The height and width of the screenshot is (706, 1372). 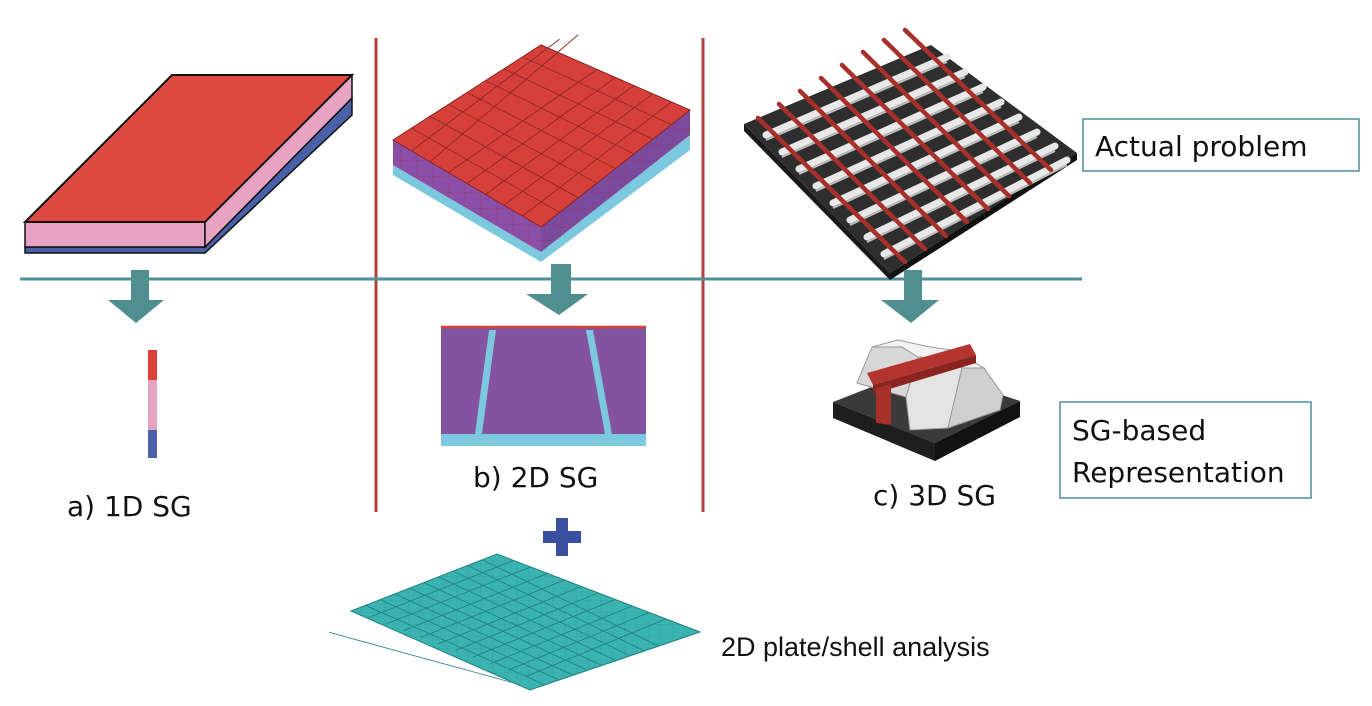 What do you see at coordinates (535, 477) in the screenshot?
I see `label-2d-sg: b) 2D SG` at bounding box center [535, 477].